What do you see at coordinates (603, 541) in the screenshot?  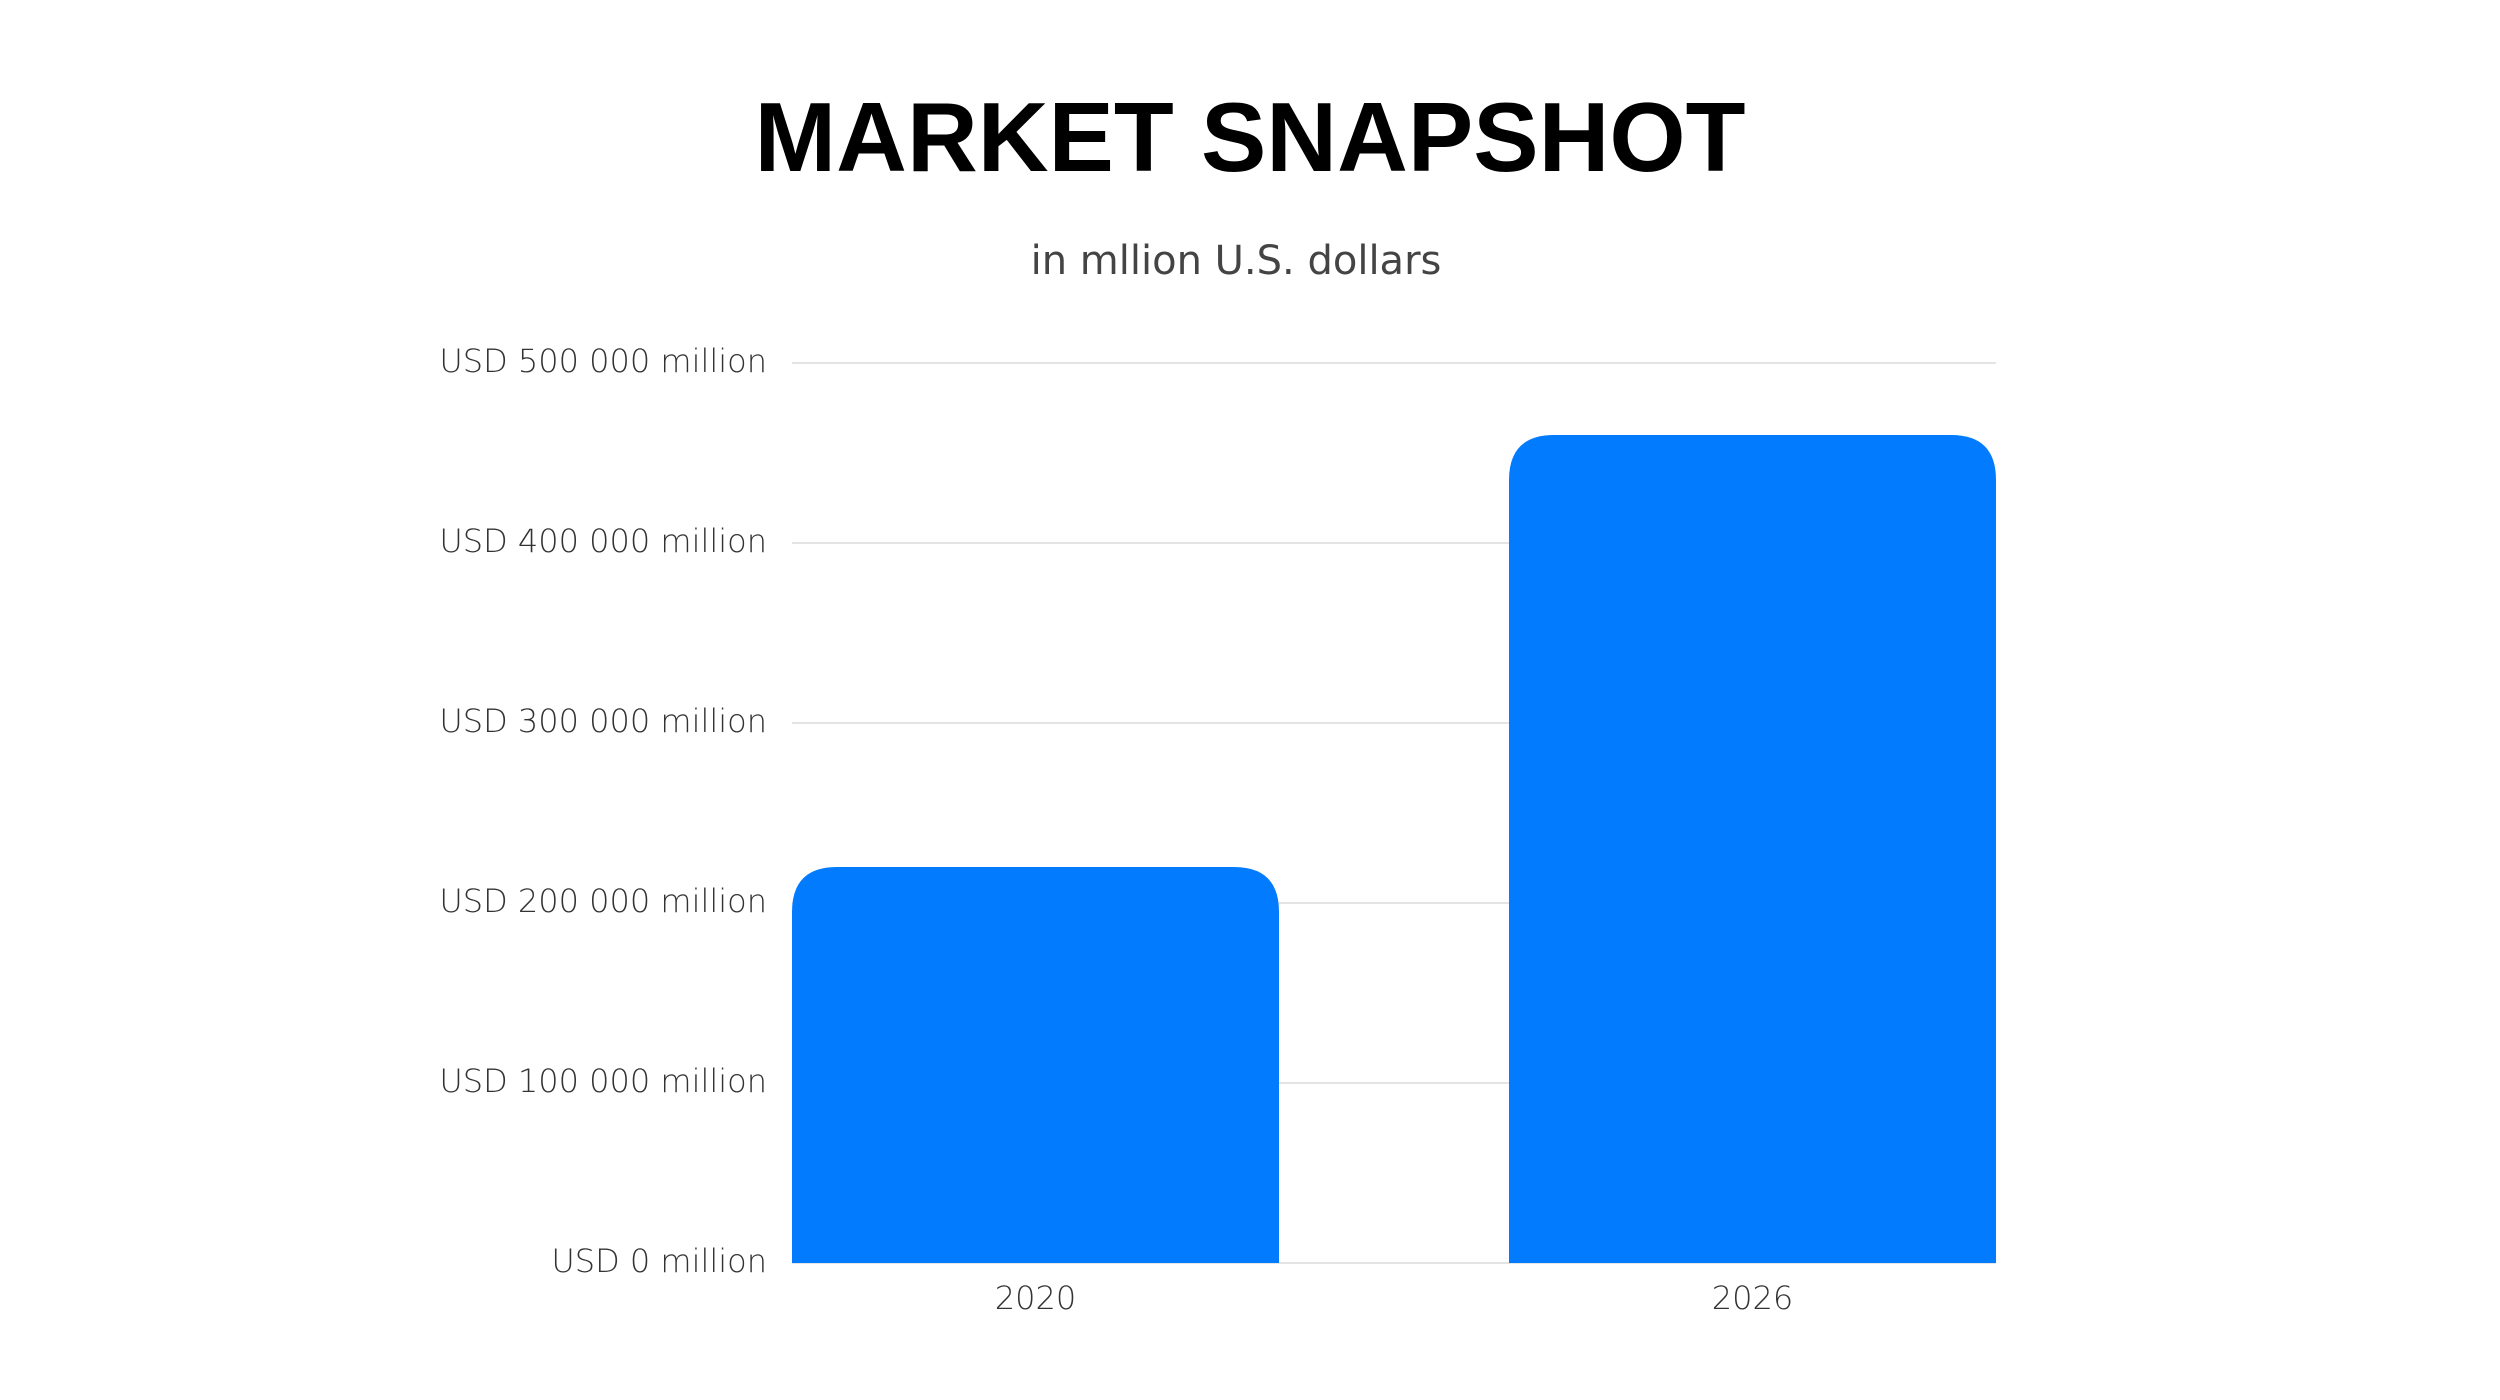 I see `y-tick-label: USD 400 000 million` at bounding box center [603, 541].